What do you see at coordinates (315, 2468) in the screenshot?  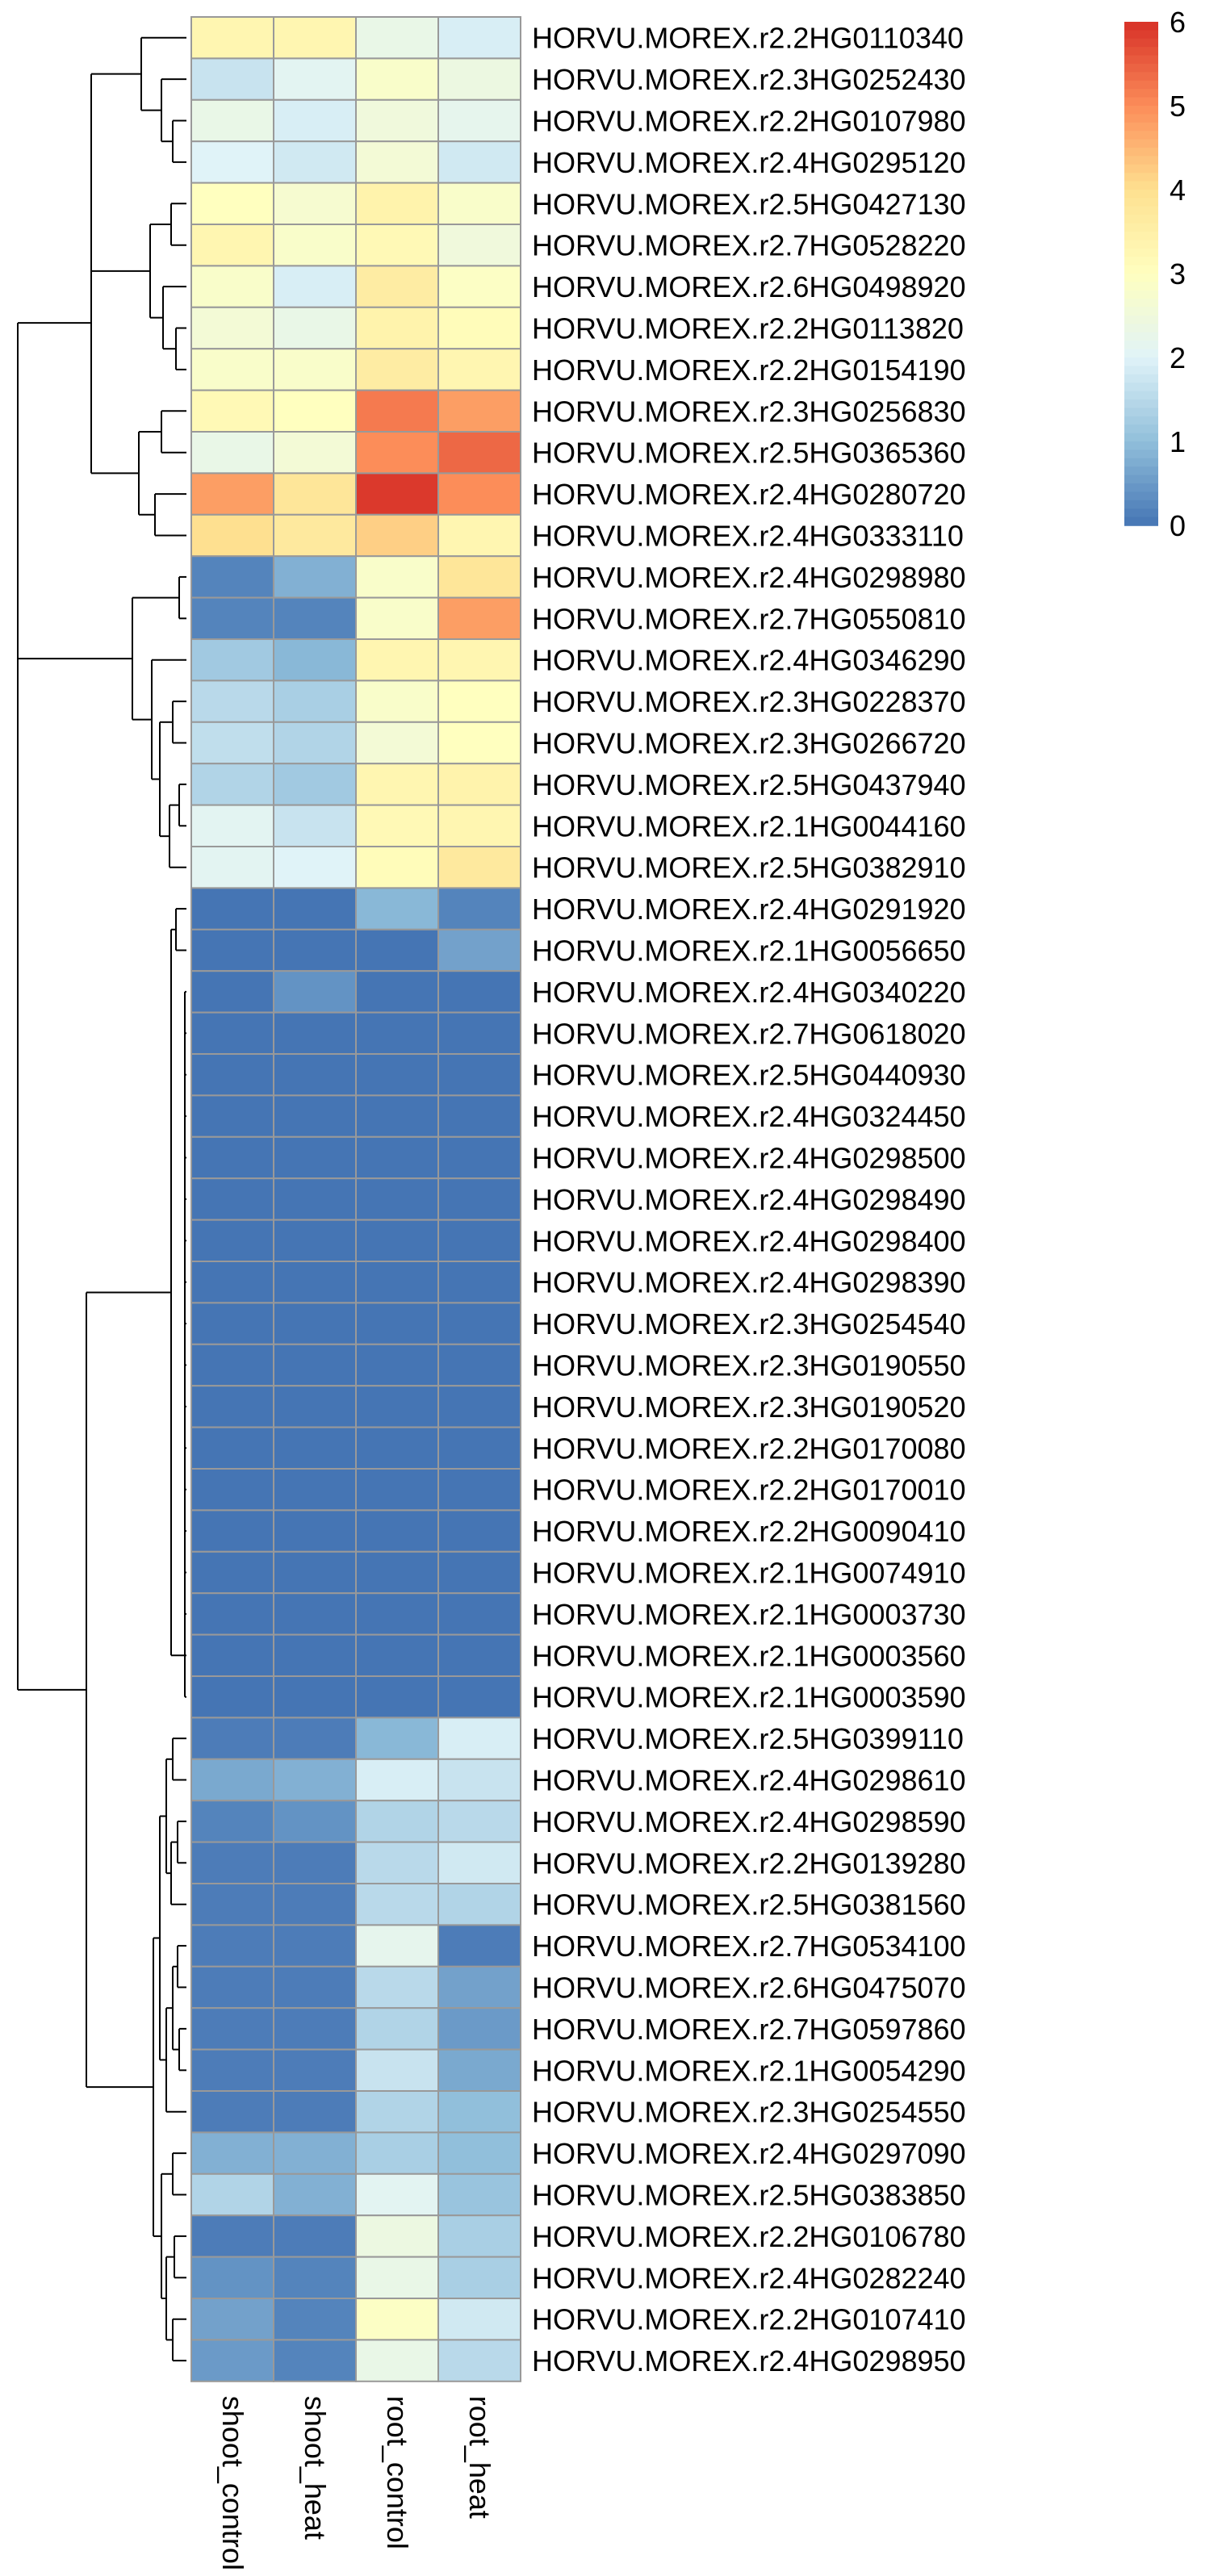 I see `column-label: shoot_heat` at bounding box center [315, 2468].